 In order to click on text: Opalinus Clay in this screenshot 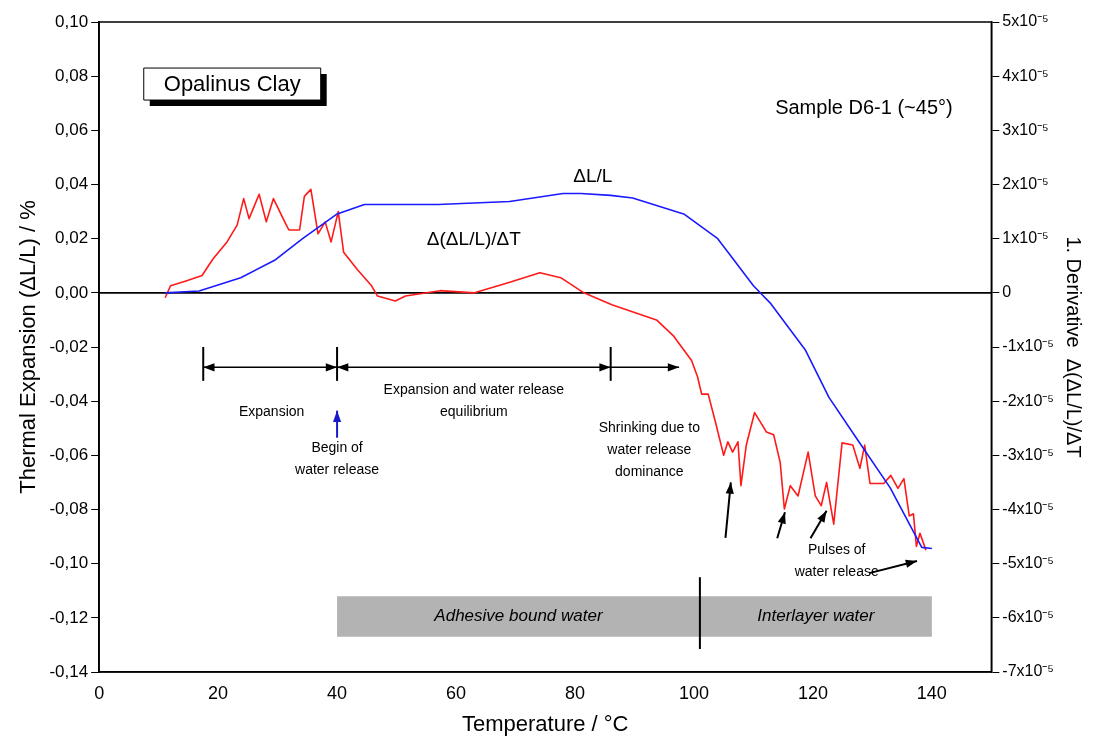, I will do `click(232, 84)`.